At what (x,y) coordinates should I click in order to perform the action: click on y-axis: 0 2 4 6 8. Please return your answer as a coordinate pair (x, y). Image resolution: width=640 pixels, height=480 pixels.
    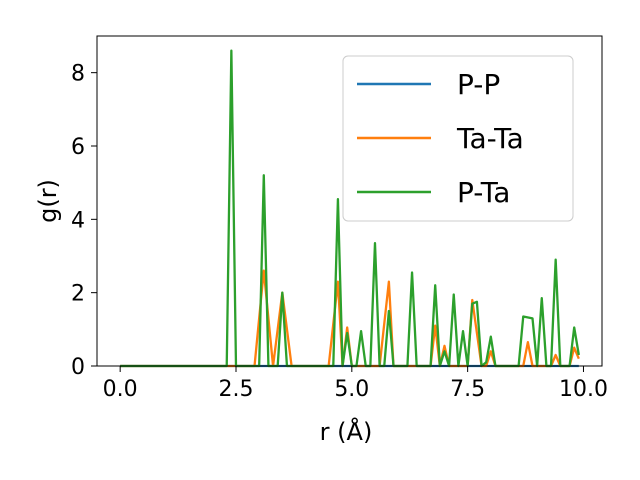
    Looking at the image, I should click on (84, 221).